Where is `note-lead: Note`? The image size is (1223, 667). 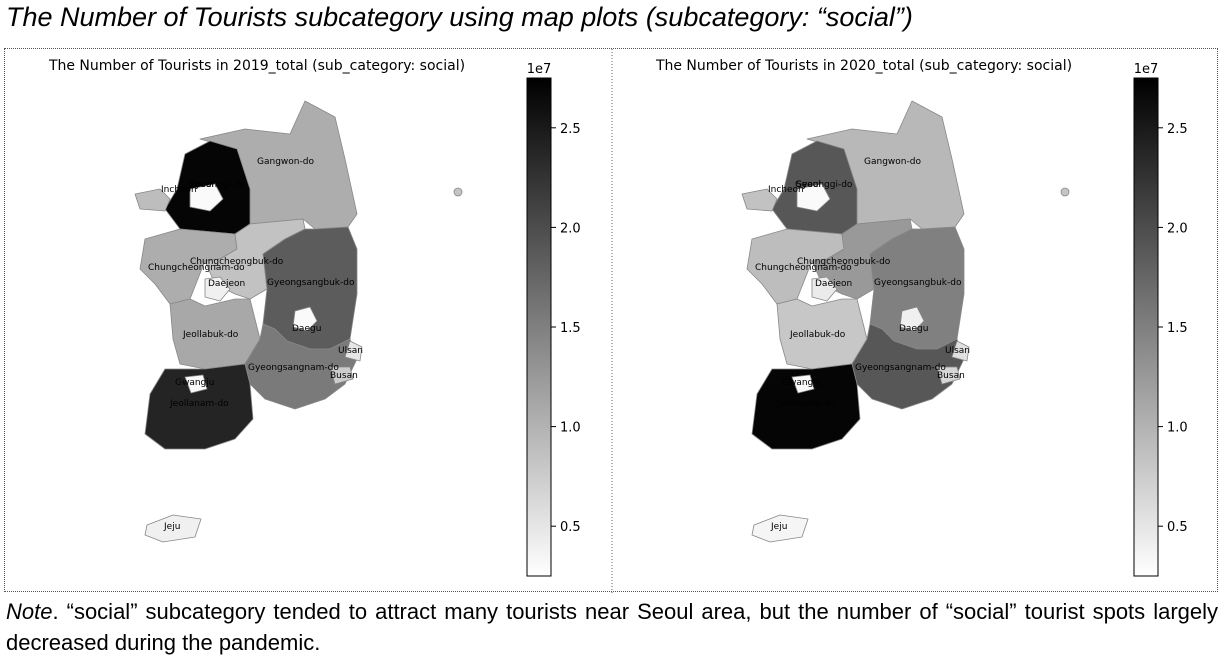 note-lead: Note is located at coordinates (29, 611).